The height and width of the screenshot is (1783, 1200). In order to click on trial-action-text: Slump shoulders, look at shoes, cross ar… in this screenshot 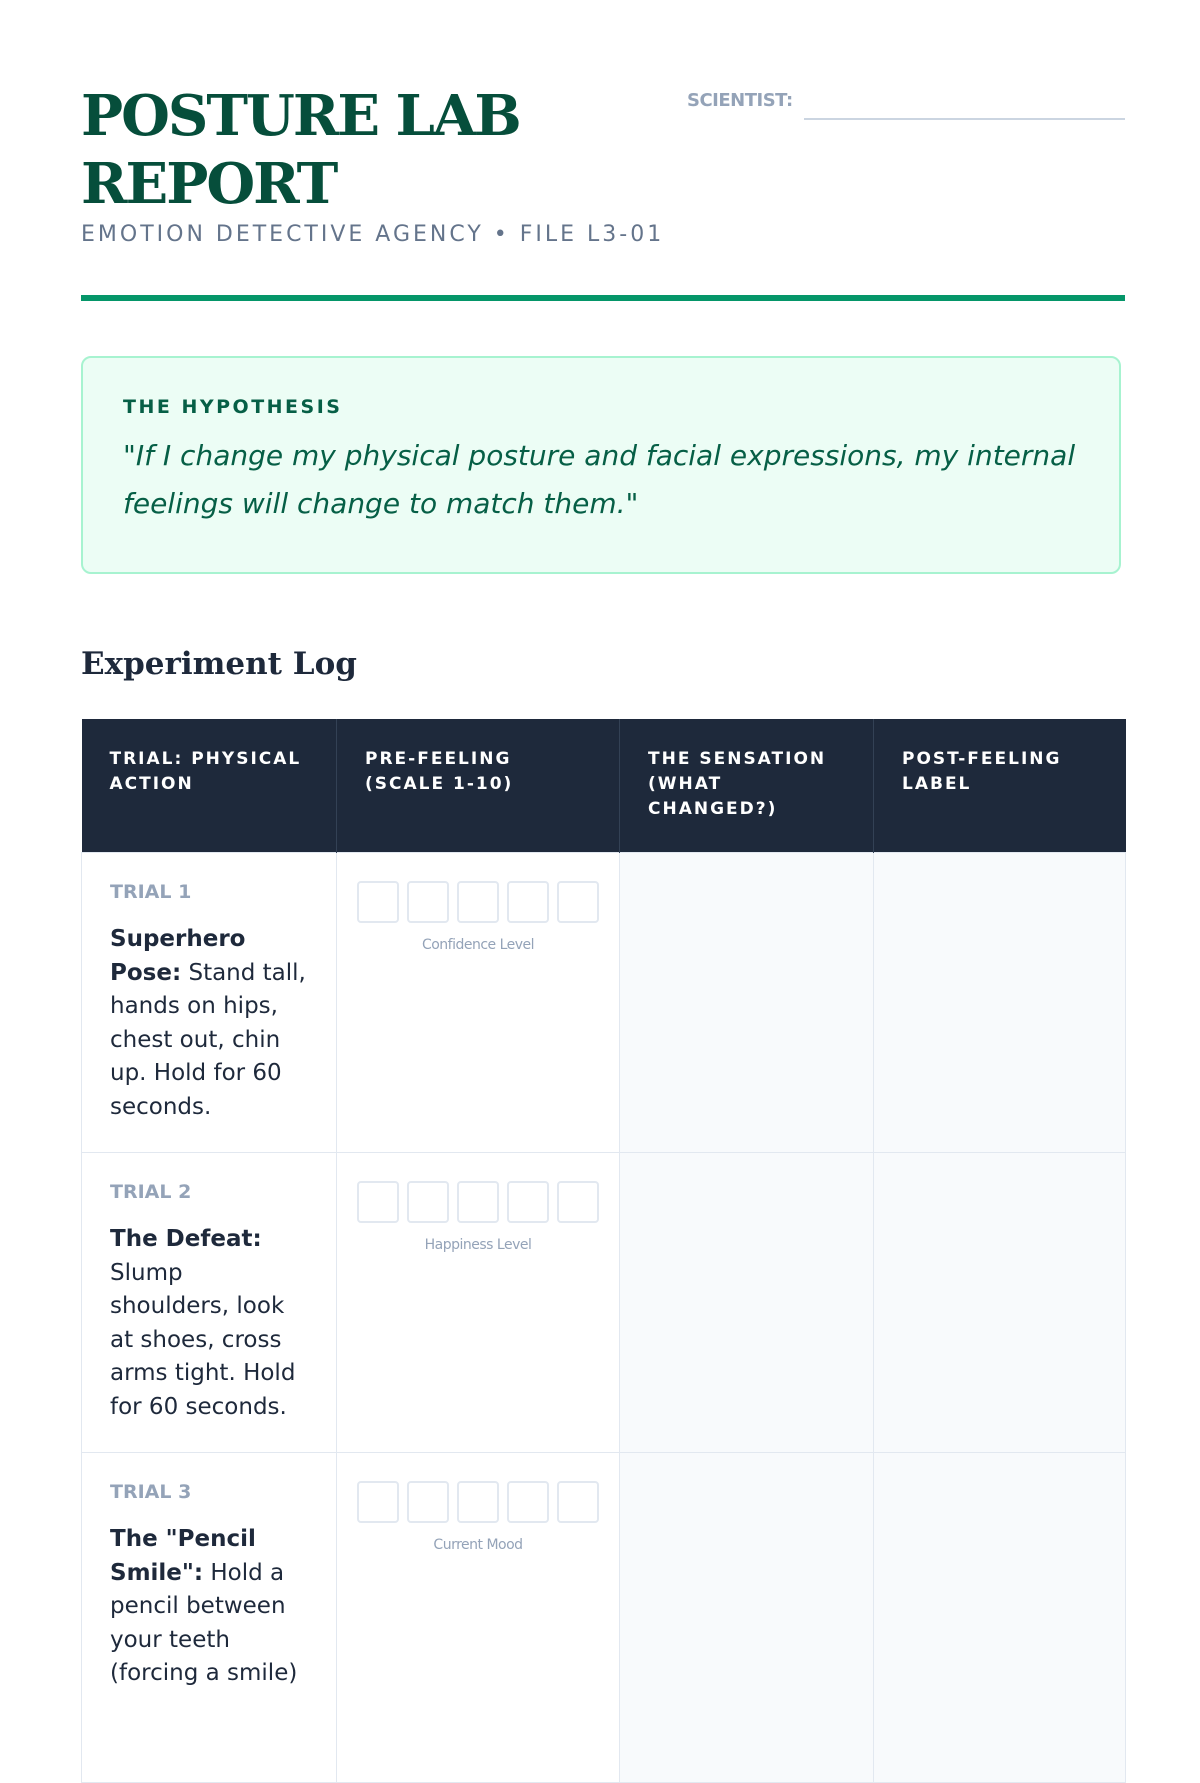, I will do `click(203, 1339)`.